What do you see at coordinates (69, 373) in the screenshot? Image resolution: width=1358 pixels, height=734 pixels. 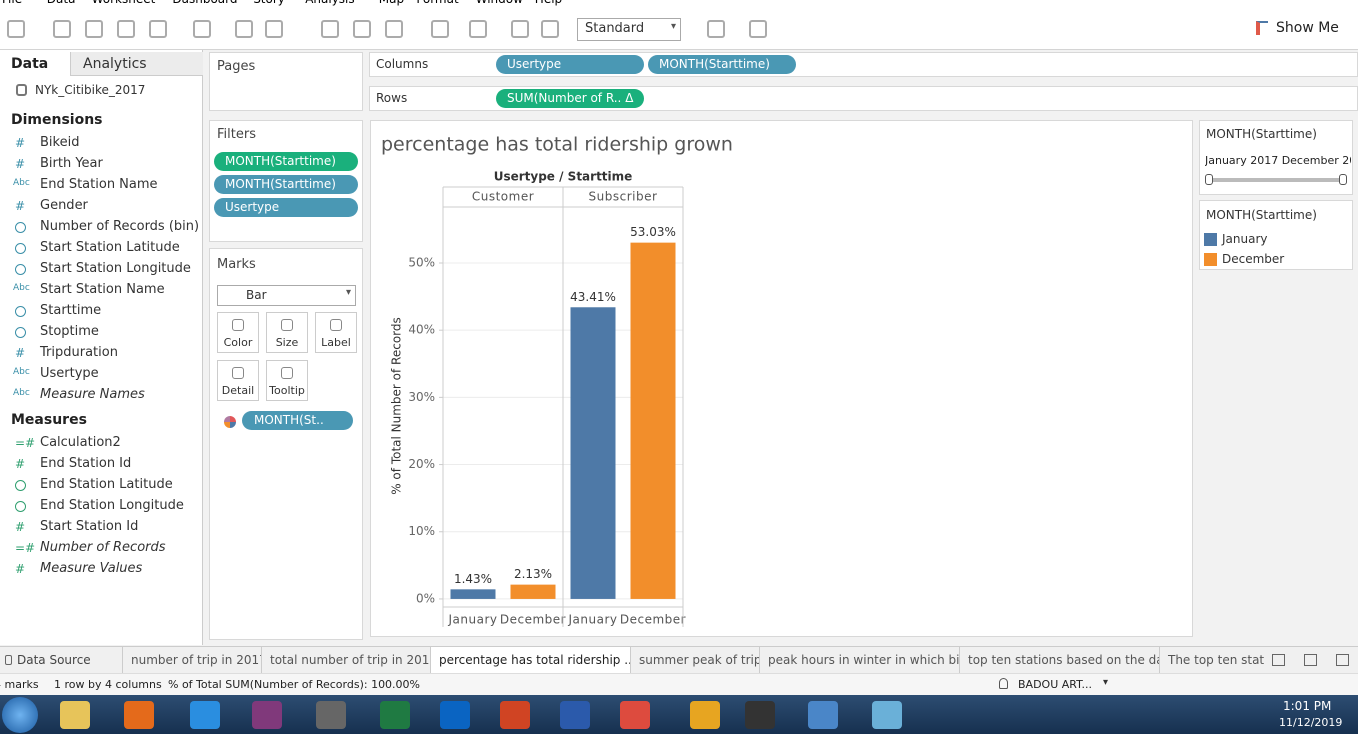 I see `field: Usertype` at bounding box center [69, 373].